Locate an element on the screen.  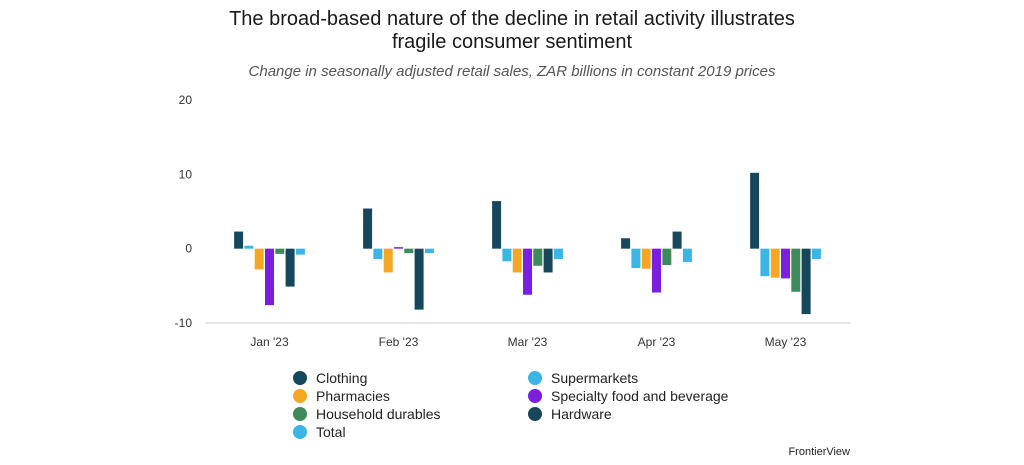
legend-item: Household durables is located at coordinates (367, 414).